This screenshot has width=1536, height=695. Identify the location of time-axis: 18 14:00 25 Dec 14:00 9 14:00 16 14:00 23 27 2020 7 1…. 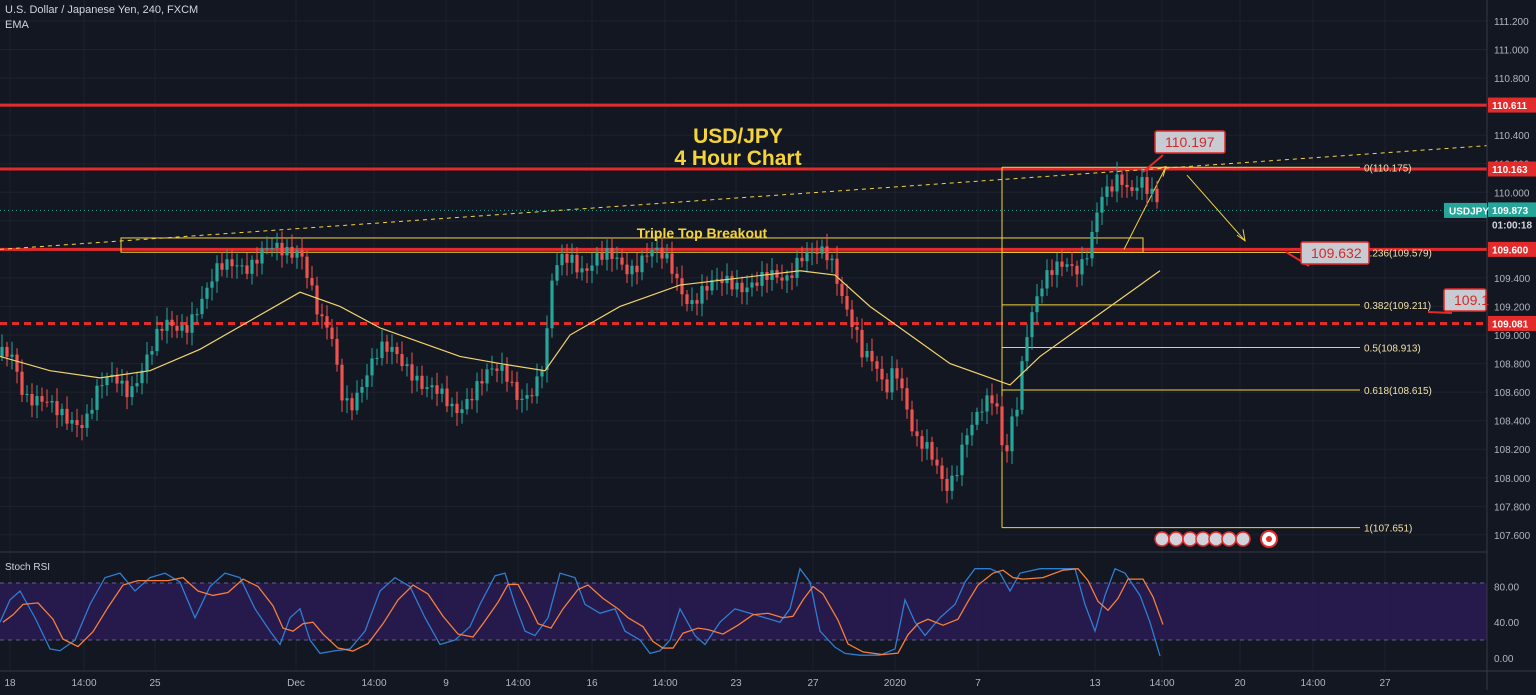
(697, 683).